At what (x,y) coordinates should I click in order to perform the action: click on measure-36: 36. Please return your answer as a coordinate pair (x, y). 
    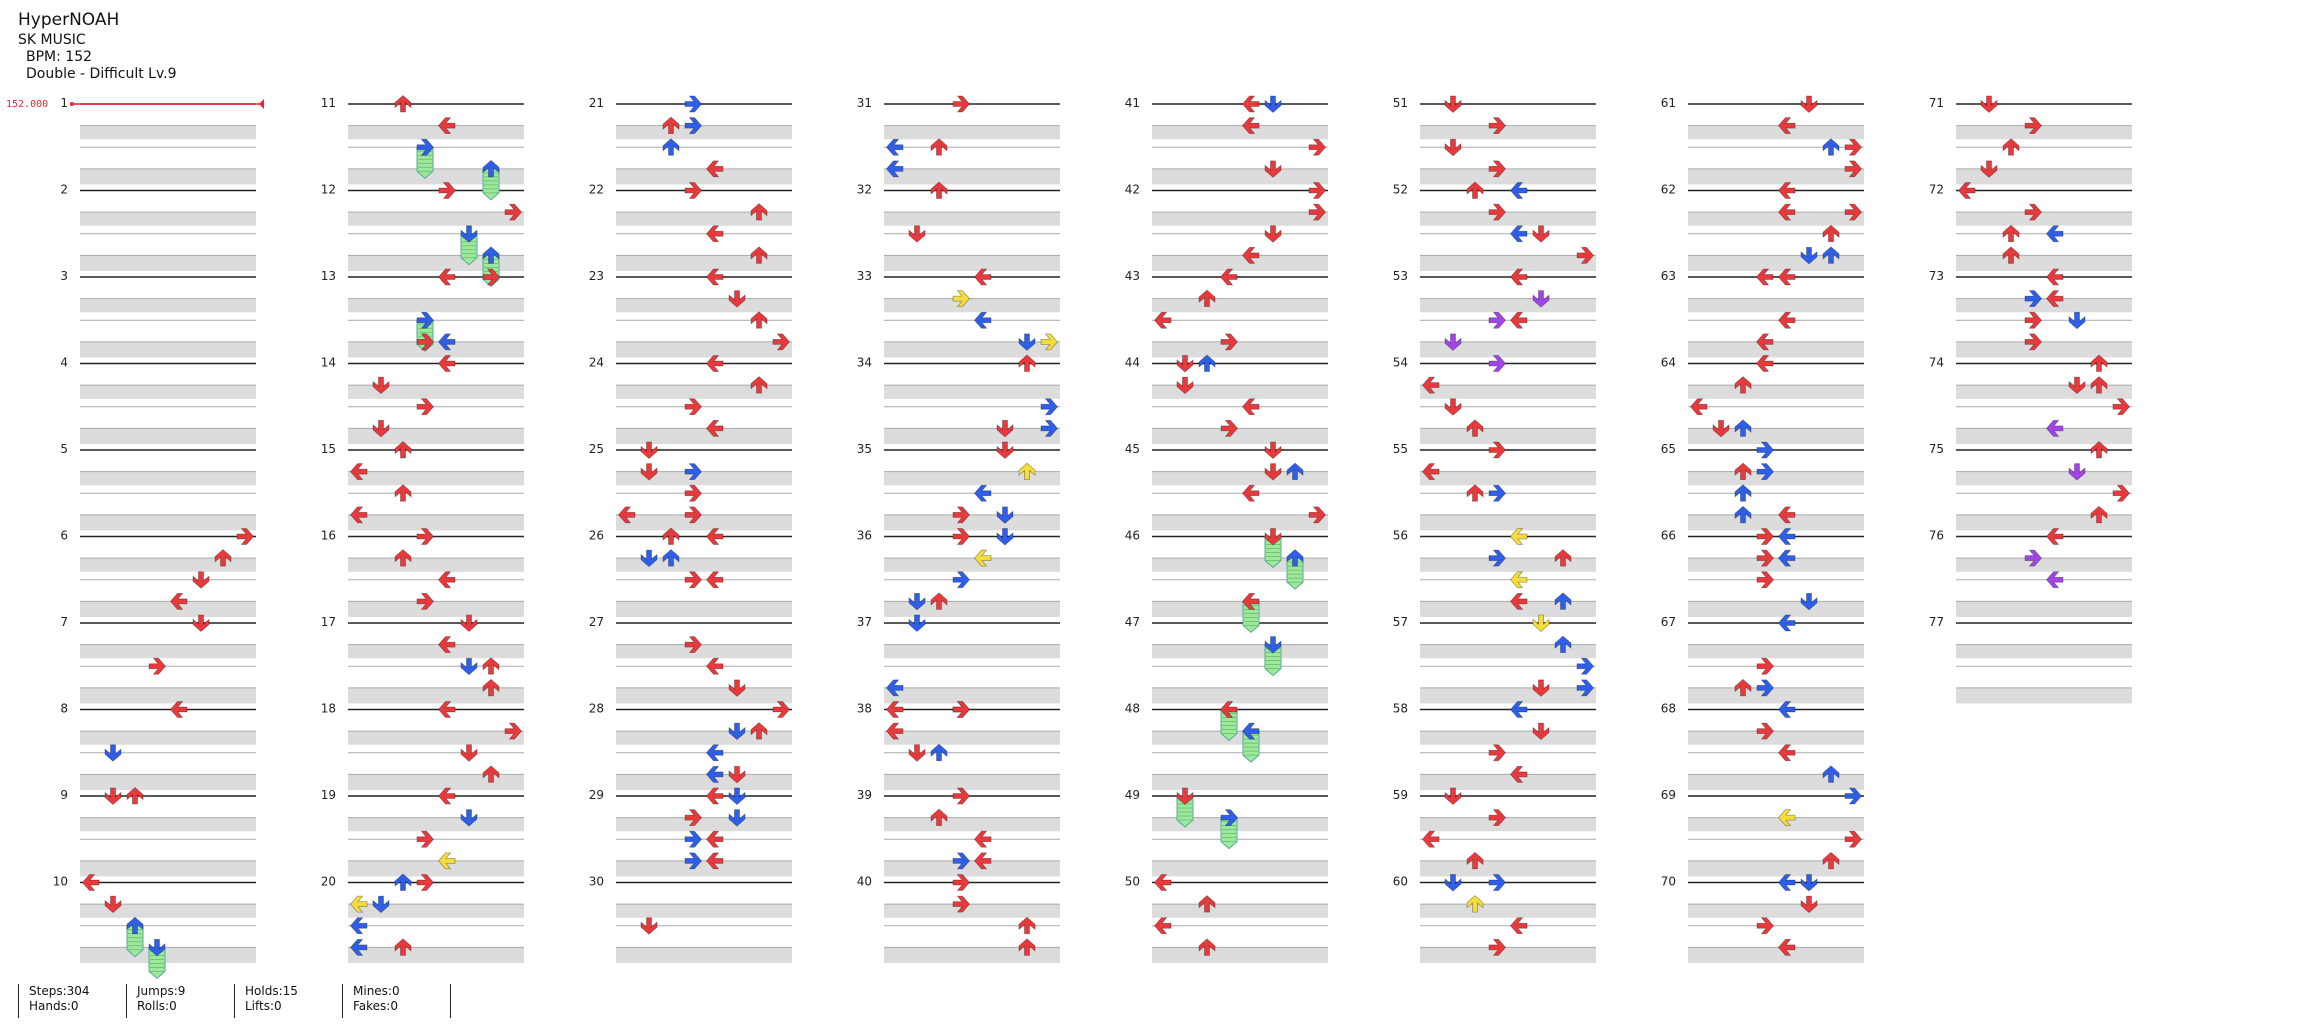
    Looking at the image, I should click on (958, 573).